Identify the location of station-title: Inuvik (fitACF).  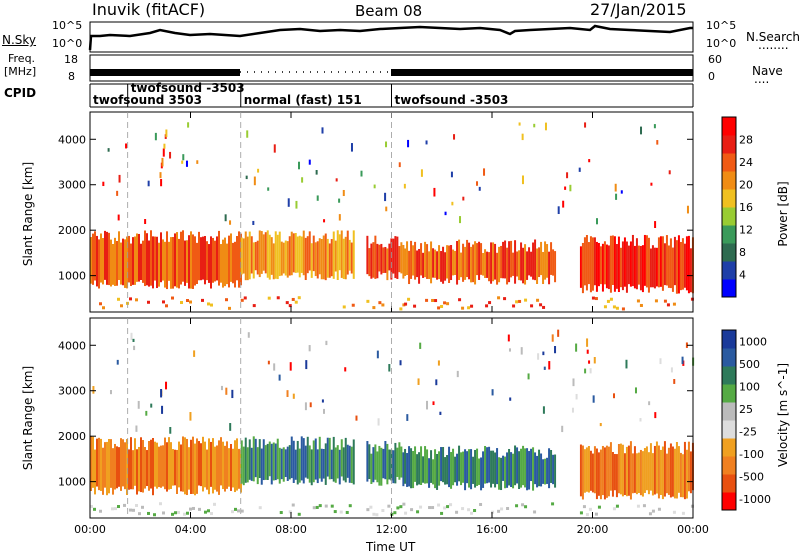
(149, 9).